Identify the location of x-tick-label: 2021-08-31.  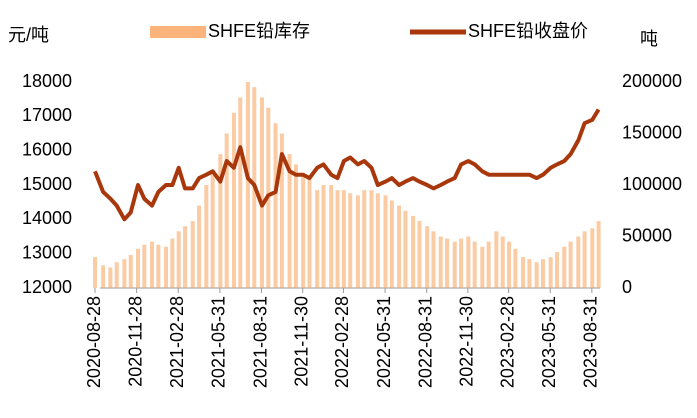
(260, 342).